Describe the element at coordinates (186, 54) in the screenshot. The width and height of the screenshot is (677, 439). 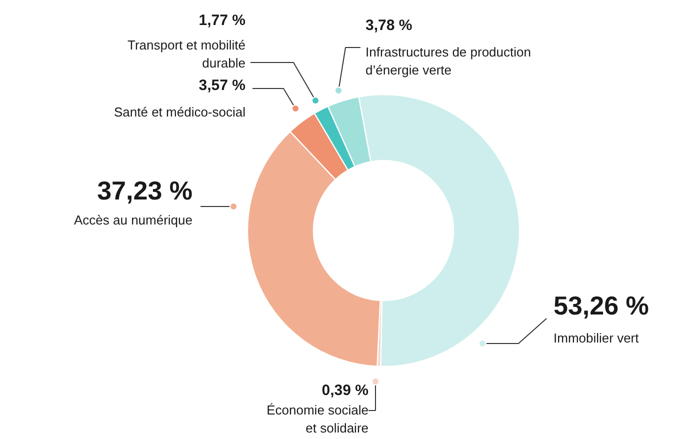
I see `slice-label: Transport et mobilité durable` at that location.